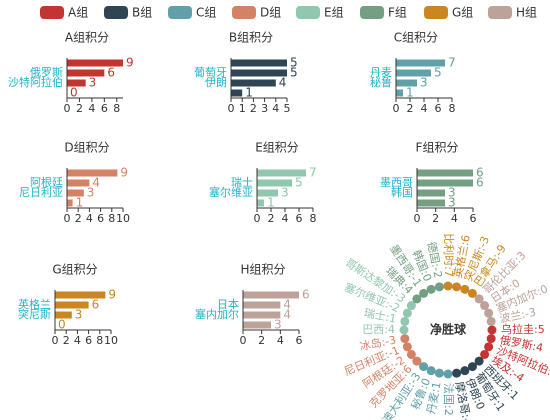 The height and width of the screenshot is (420, 550). I want to click on x-tick-label: 5, so click(287, 108).